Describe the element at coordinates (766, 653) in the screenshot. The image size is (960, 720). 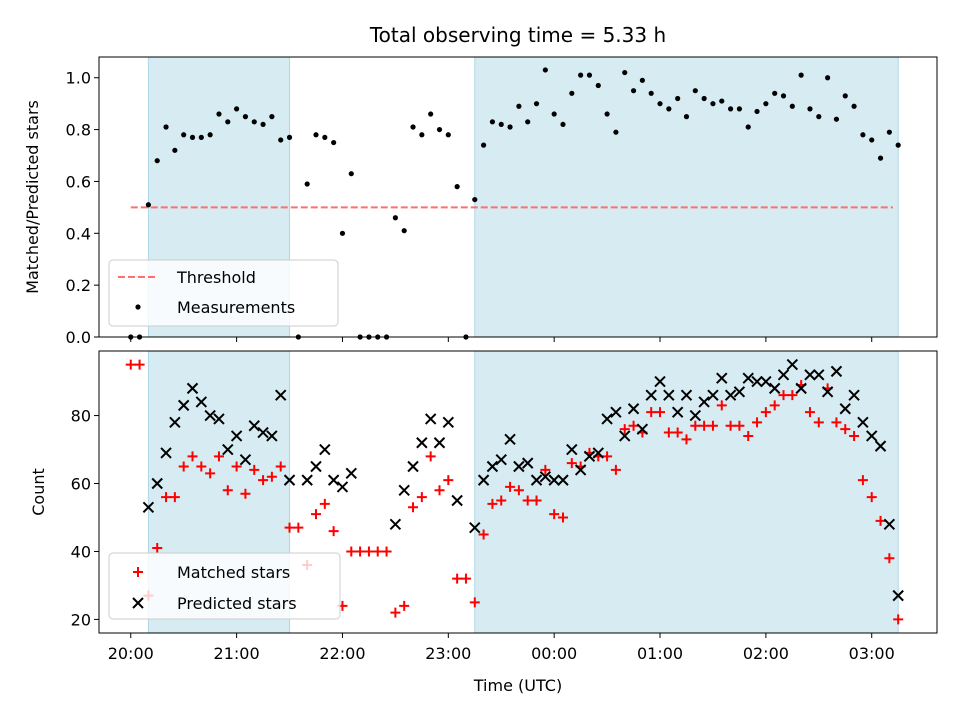
I see `x-tick-label: 02:00` at that location.